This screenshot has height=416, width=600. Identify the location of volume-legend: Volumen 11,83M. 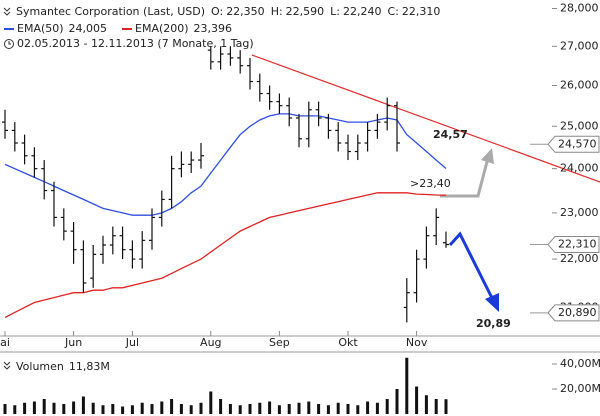
(63, 366).